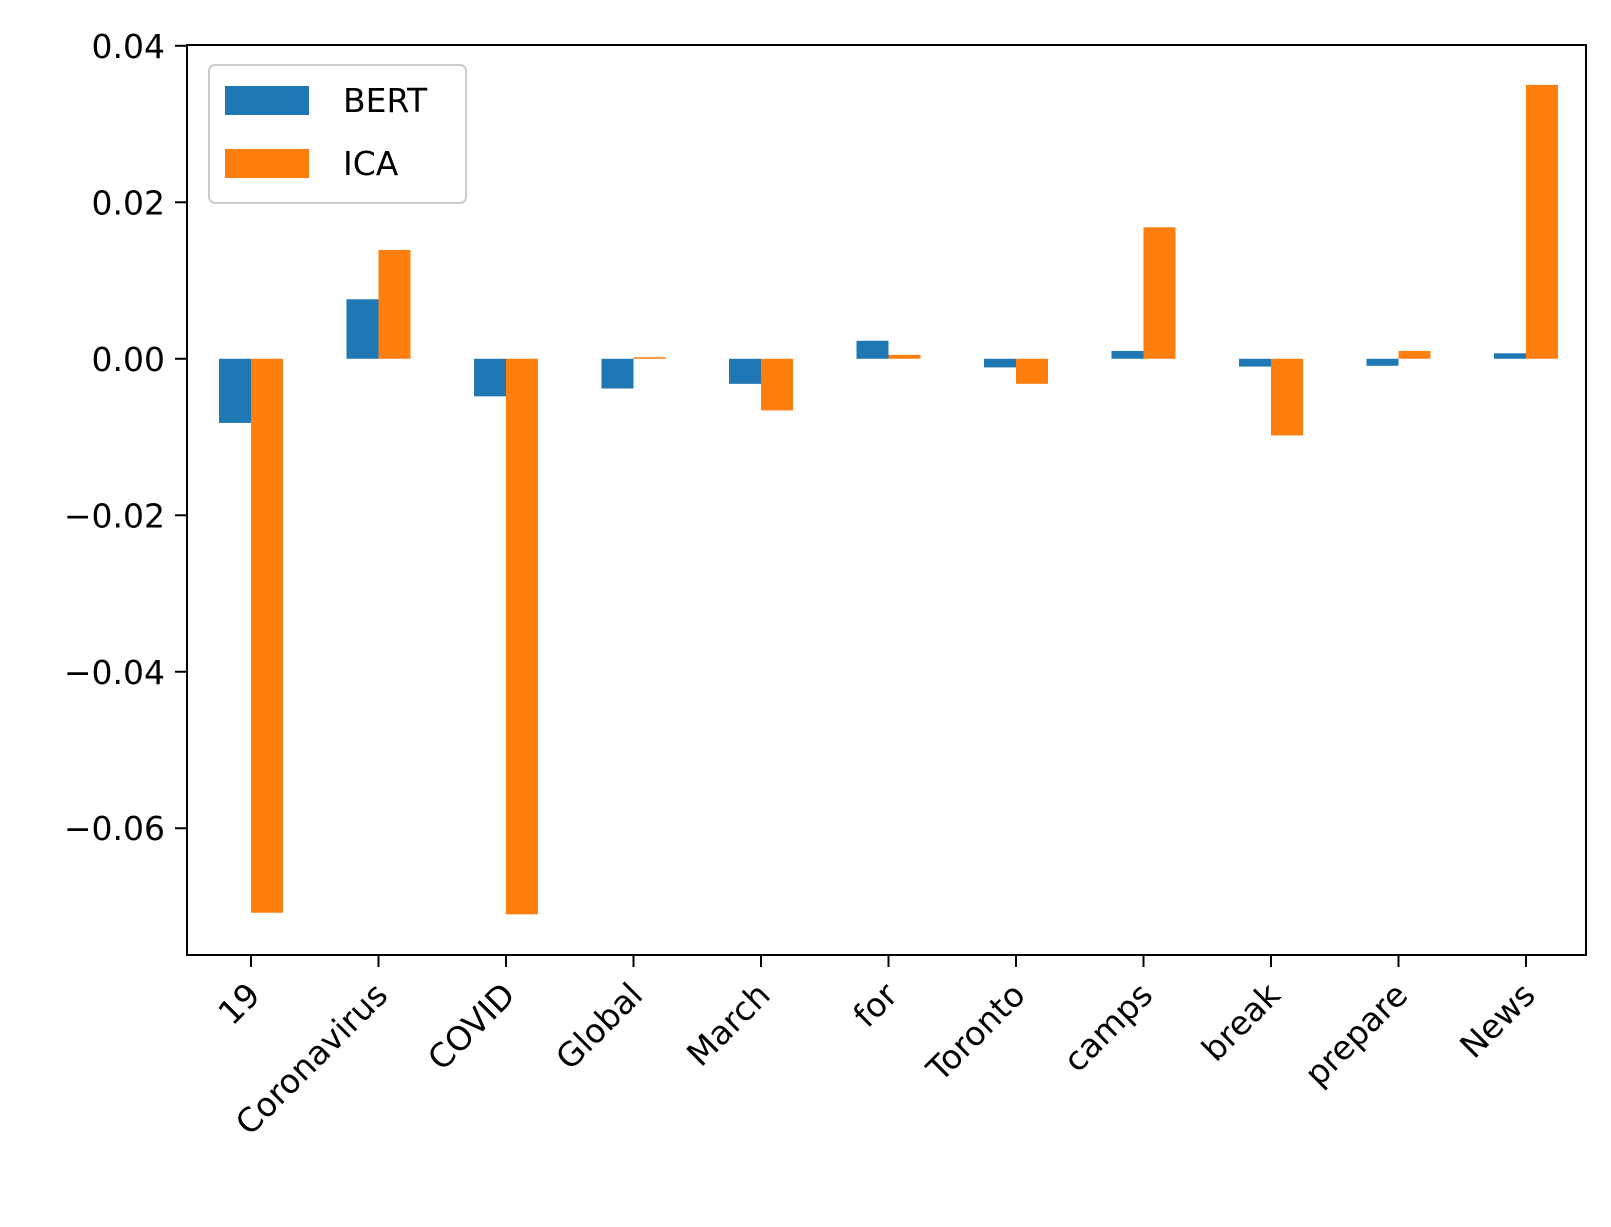  I want to click on bar-bert-march, so click(745, 371).